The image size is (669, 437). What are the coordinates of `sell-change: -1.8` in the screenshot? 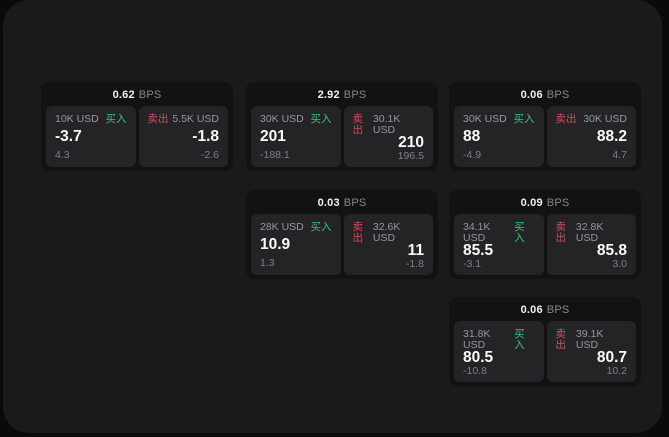 It's located at (414, 263).